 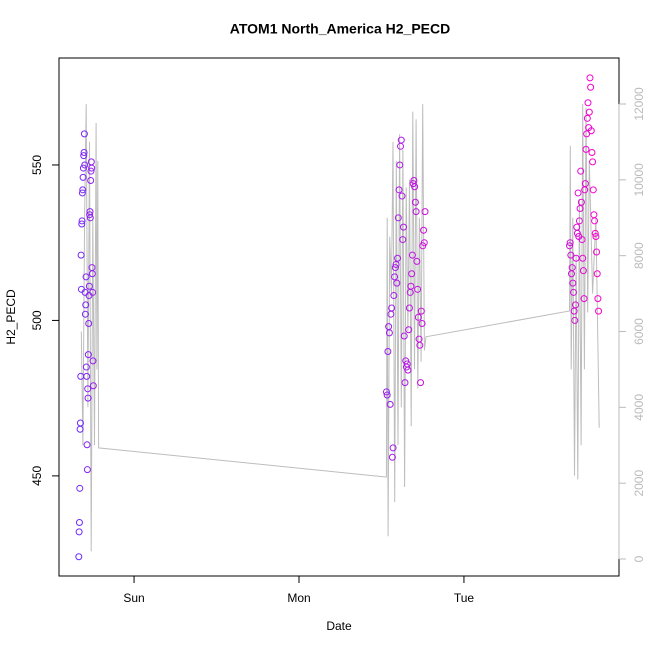 What do you see at coordinates (37, 476) in the screenshot?
I see `y-tick-label: 450` at bounding box center [37, 476].